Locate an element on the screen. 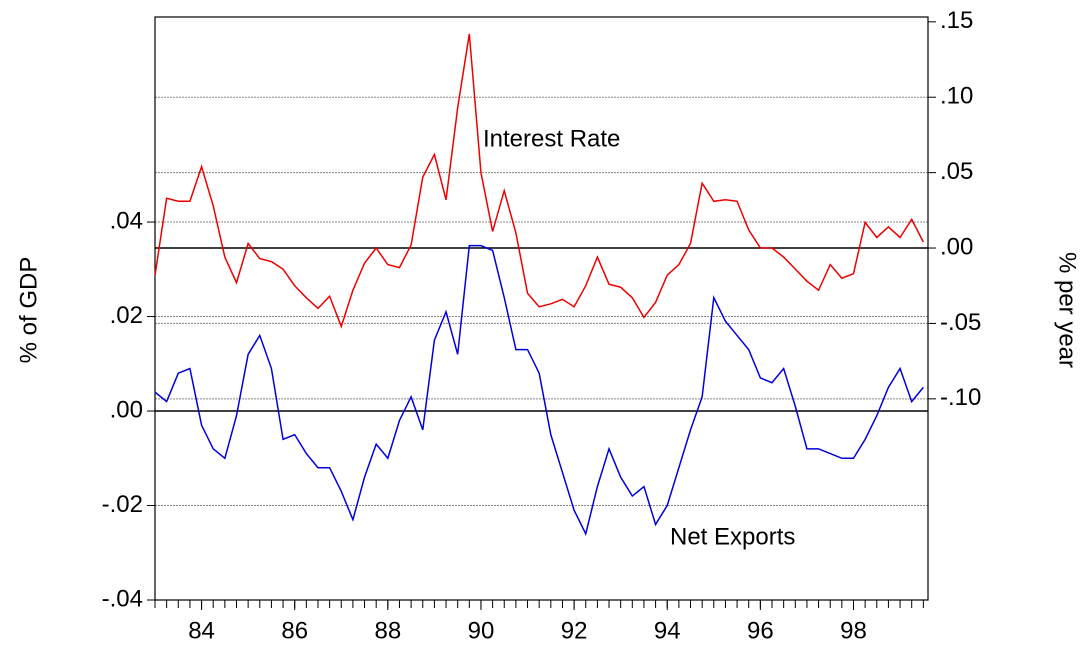 This screenshot has height=659, width=1087. x-tick-label: 96 is located at coordinates (760, 630).